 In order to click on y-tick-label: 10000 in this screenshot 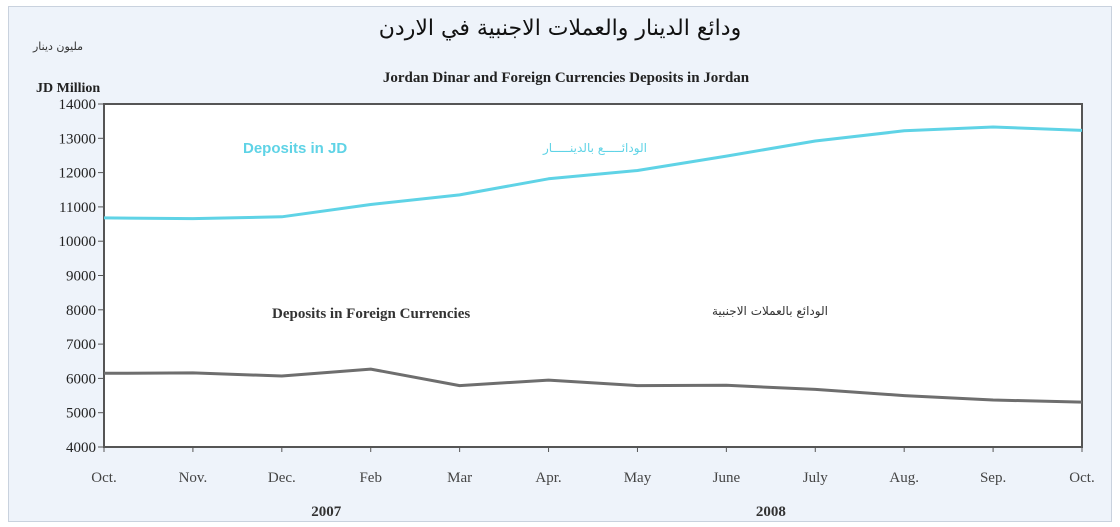, I will do `click(78, 242)`.